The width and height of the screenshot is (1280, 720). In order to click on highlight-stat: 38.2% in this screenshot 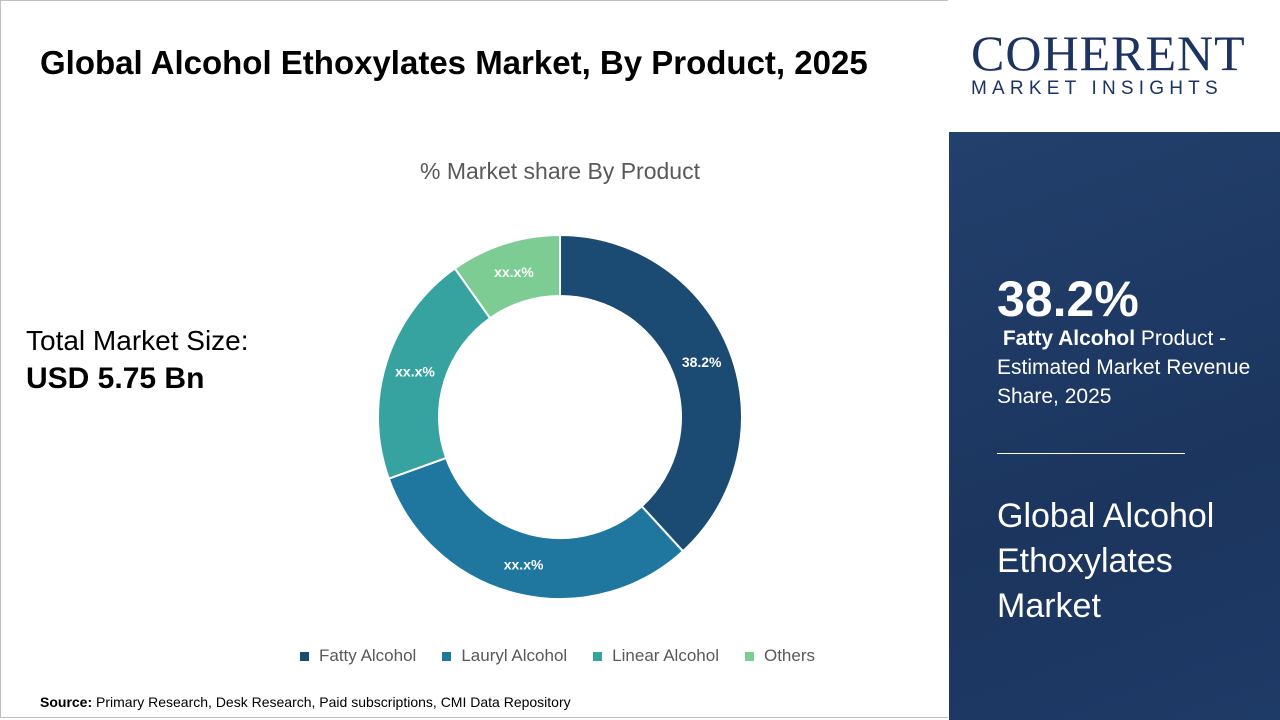, I will do `click(1068, 299)`.